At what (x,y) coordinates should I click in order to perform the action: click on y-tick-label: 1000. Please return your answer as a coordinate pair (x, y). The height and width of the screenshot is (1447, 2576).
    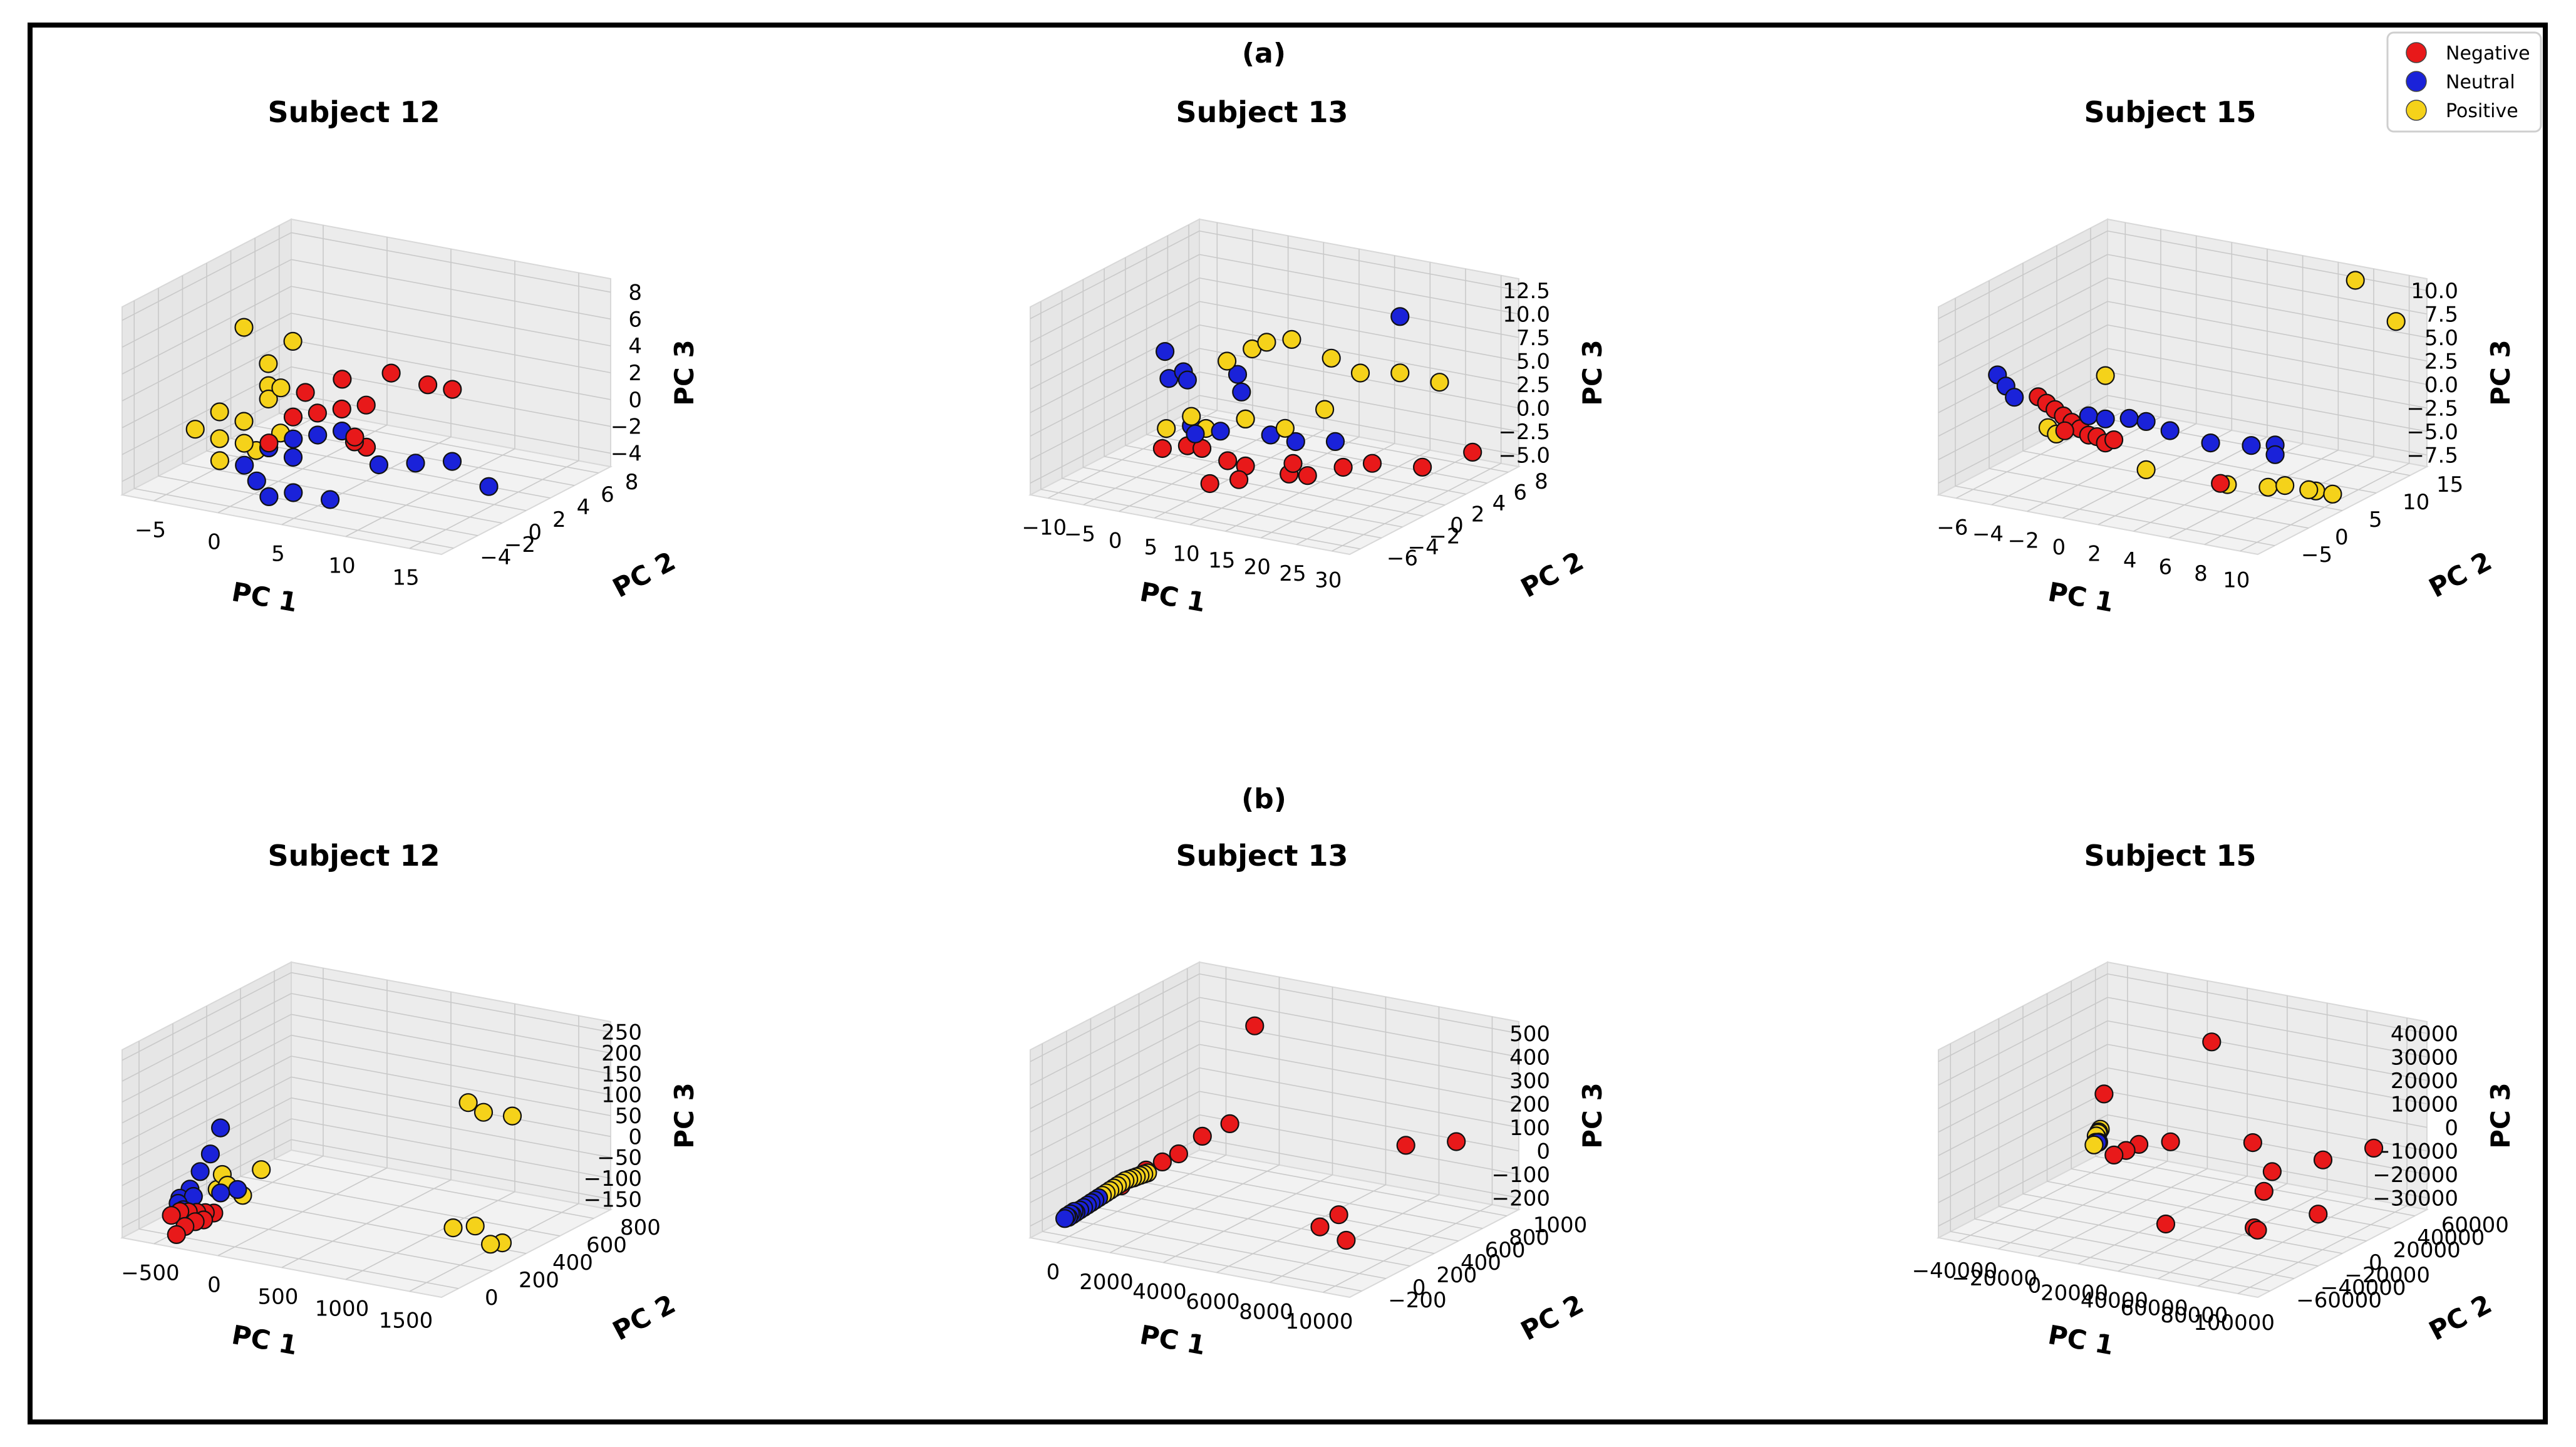
    Looking at the image, I should click on (1560, 1225).